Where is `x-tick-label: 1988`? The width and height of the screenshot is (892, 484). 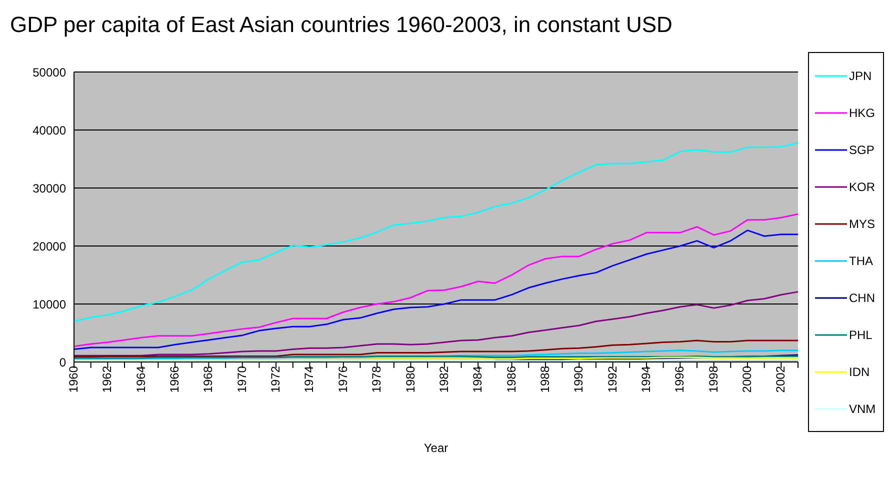
x-tick-label: 1988 is located at coordinates (545, 379).